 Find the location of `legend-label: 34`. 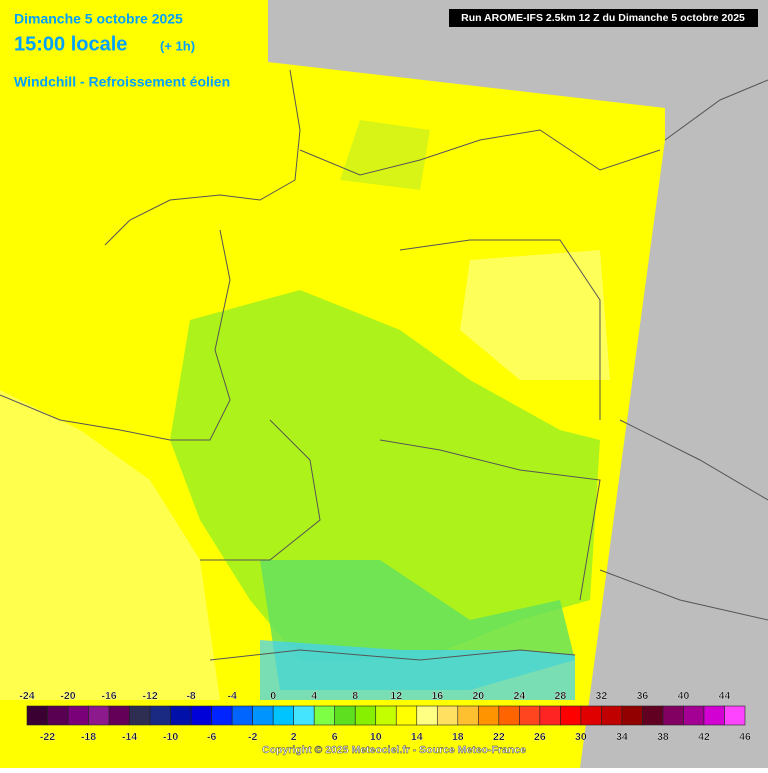

legend-label: 34 is located at coordinates (622, 737).